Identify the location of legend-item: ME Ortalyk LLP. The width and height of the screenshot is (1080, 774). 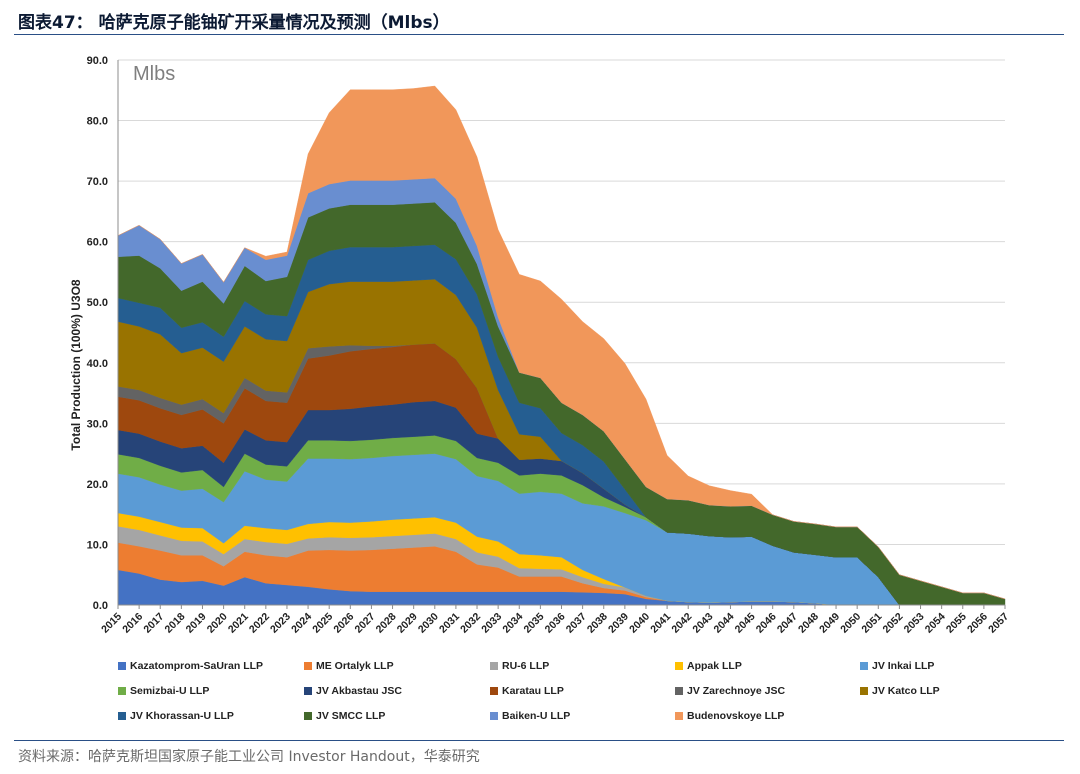
(349, 666).